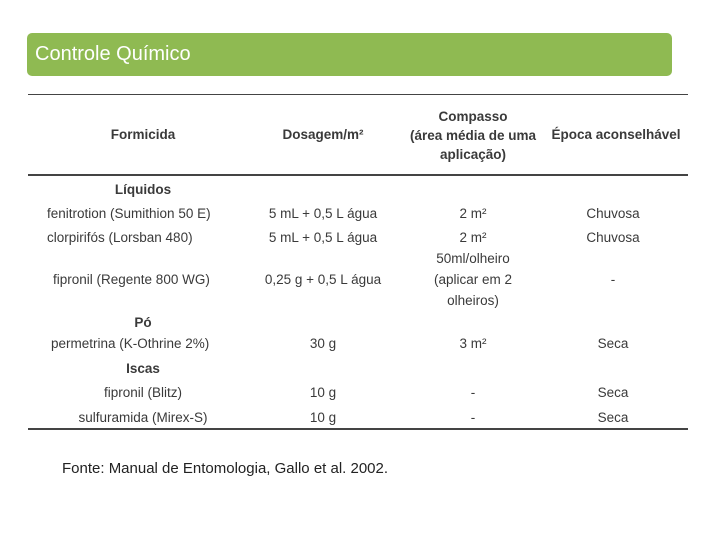 This screenshot has width=720, height=540. What do you see at coordinates (473, 154) in the screenshot?
I see `header-compasso-3: aplicação)` at bounding box center [473, 154].